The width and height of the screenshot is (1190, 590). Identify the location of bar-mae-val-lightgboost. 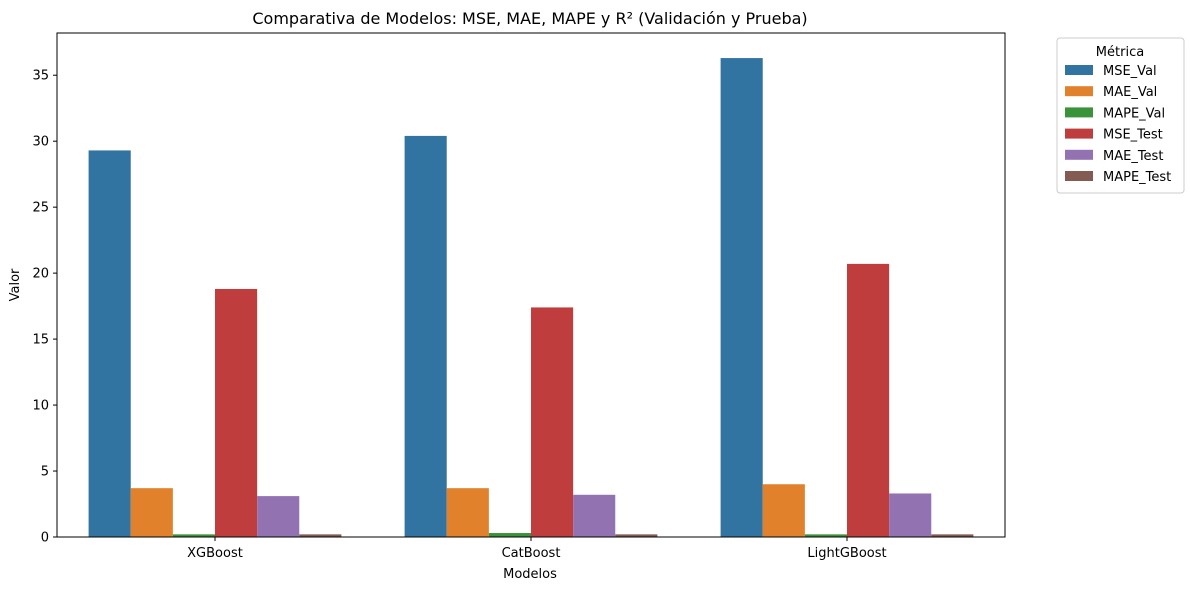
(783, 510).